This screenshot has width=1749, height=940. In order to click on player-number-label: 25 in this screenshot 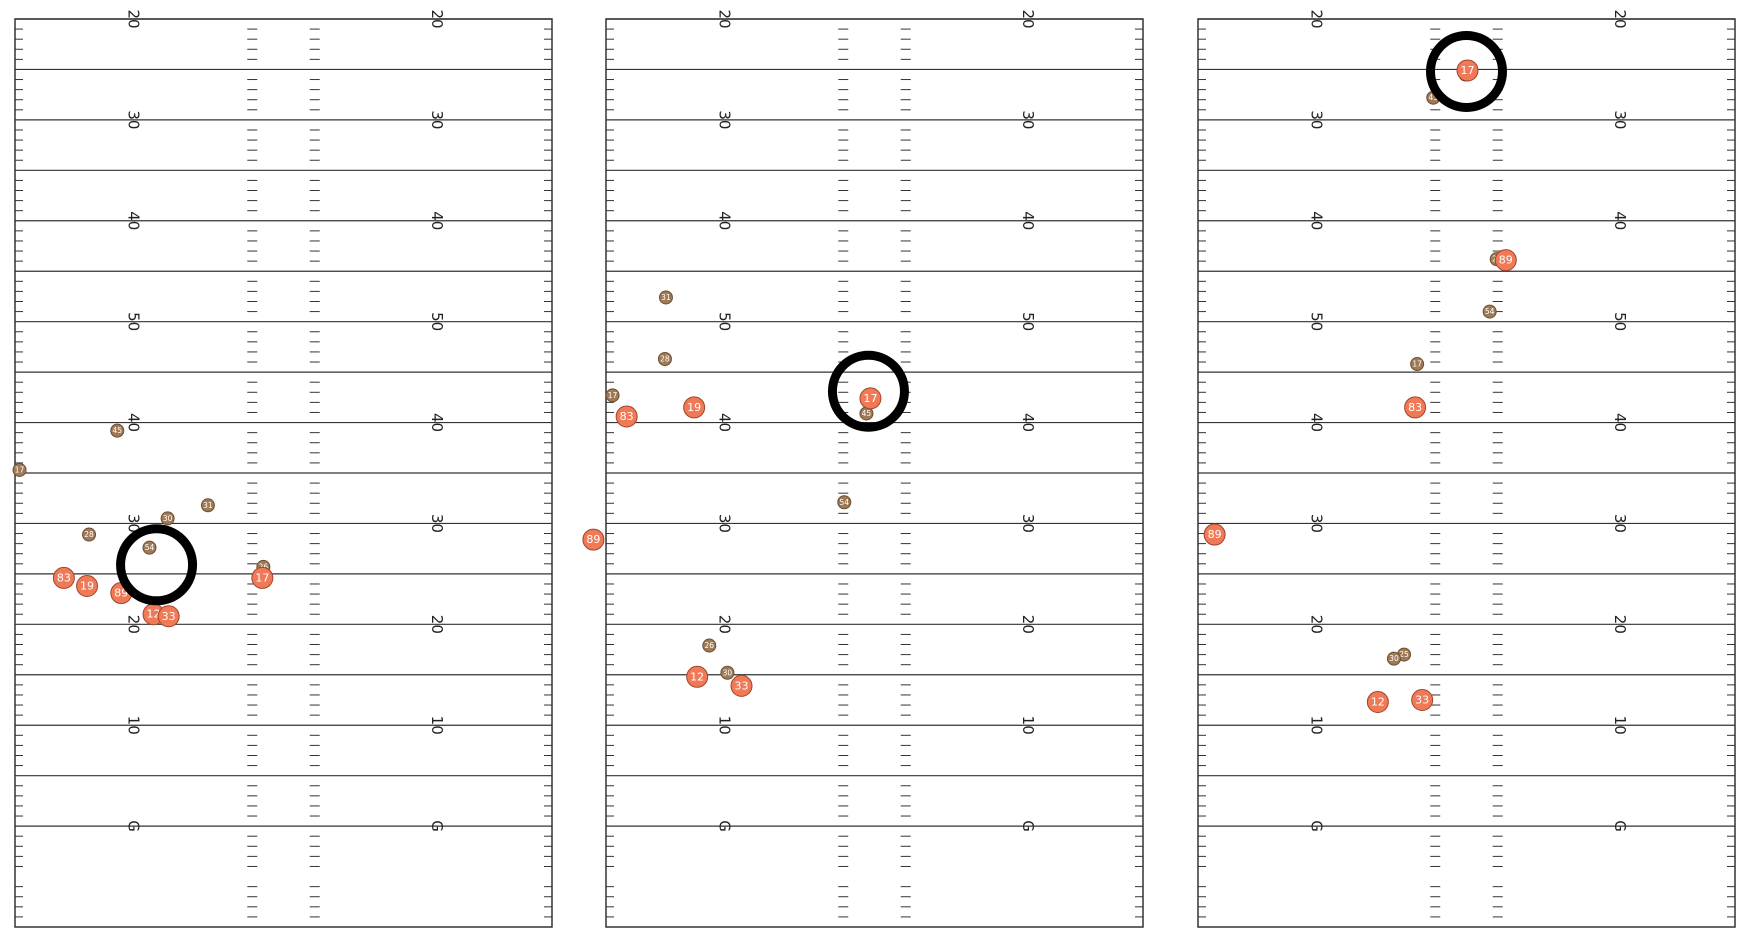, I will do `click(1404, 654)`.